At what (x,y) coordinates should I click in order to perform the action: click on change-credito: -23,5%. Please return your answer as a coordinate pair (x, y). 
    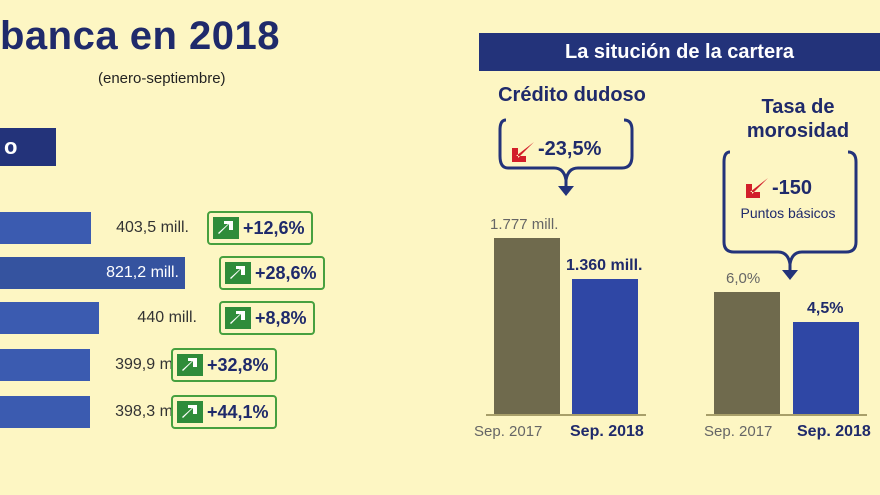
    Looking at the image, I should click on (570, 149).